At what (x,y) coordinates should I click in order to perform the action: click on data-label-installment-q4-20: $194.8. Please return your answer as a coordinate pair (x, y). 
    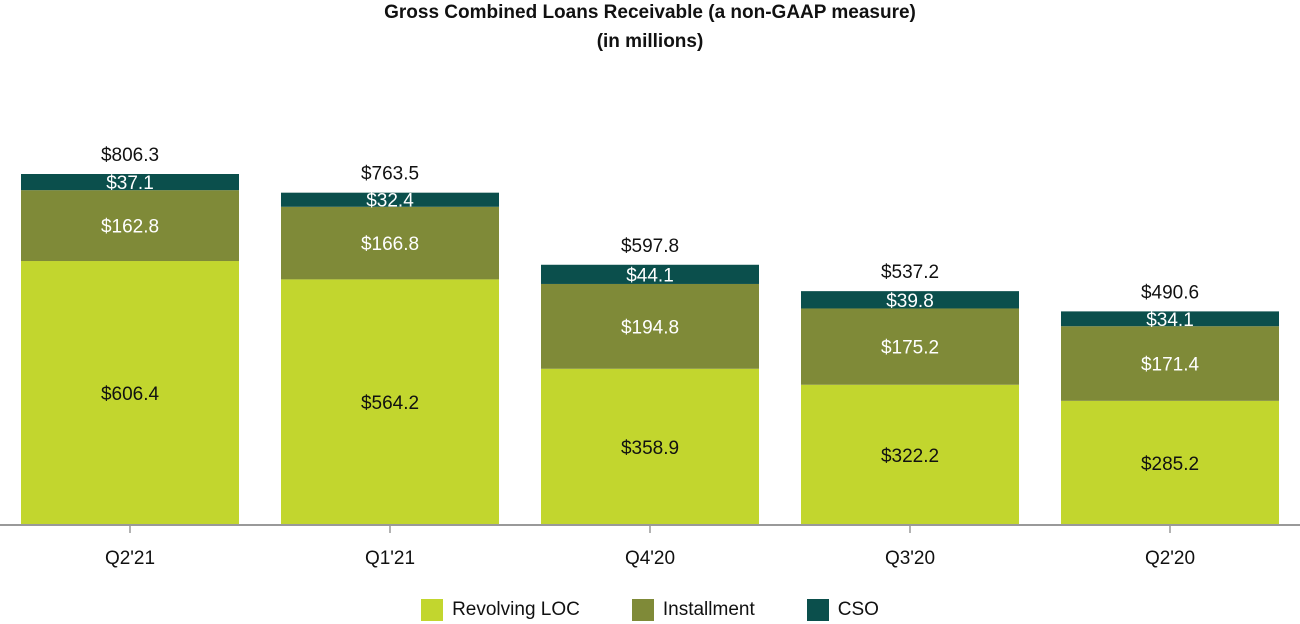
    Looking at the image, I should click on (650, 327).